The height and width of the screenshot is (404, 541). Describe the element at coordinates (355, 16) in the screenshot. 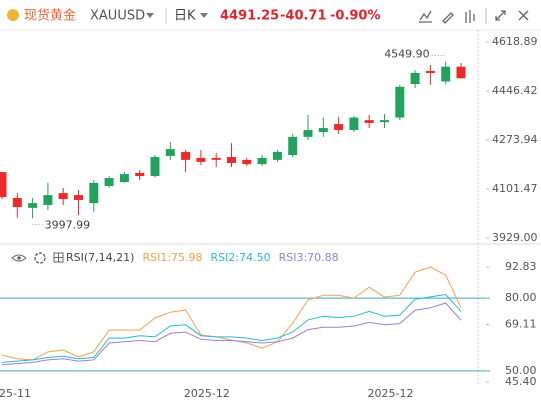

I see `change-percent: -0.90%` at that location.